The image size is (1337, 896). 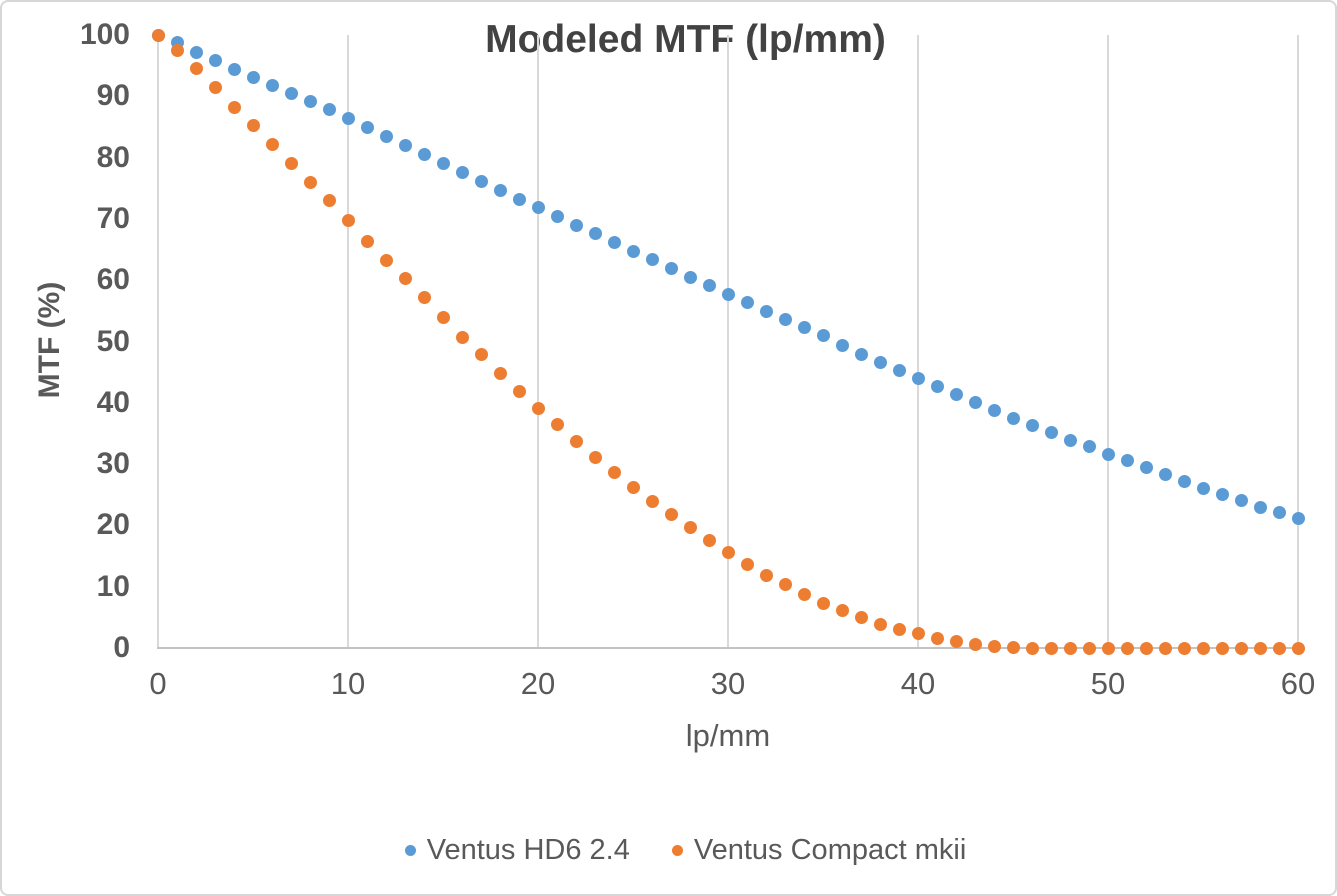 I want to click on y-tick-label: 90, so click(x=113, y=96).